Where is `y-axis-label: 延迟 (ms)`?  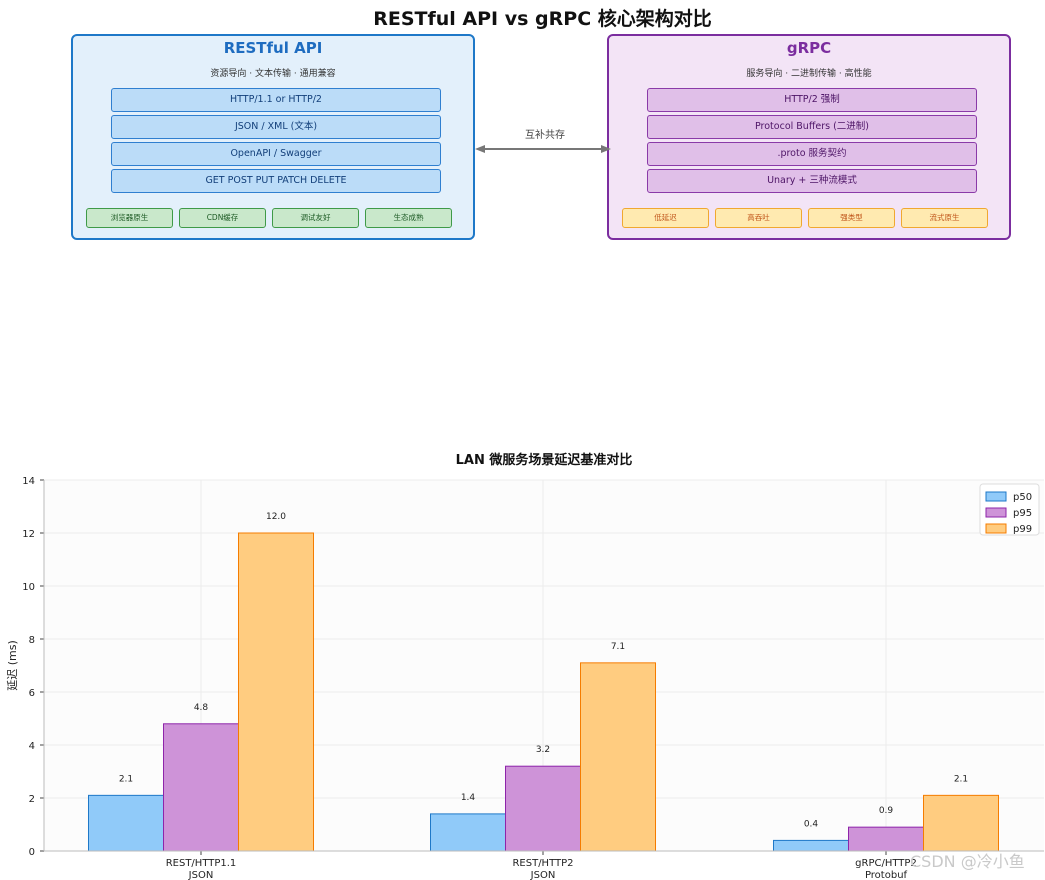 y-axis-label: 延迟 (ms) is located at coordinates (12, 665).